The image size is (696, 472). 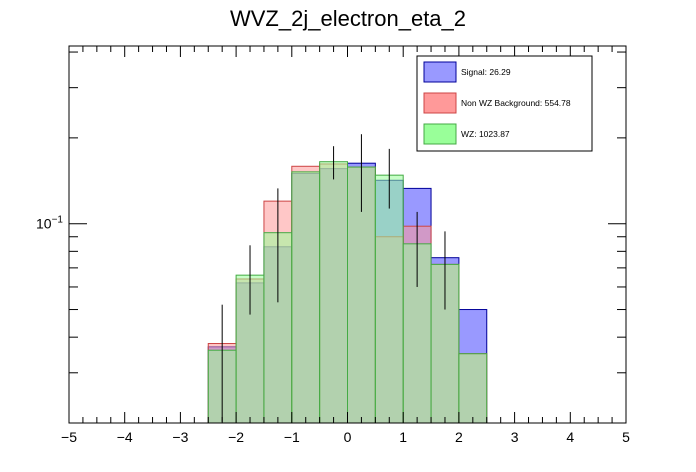 What do you see at coordinates (626, 437) in the screenshot?
I see `x-tick-label: 5` at bounding box center [626, 437].